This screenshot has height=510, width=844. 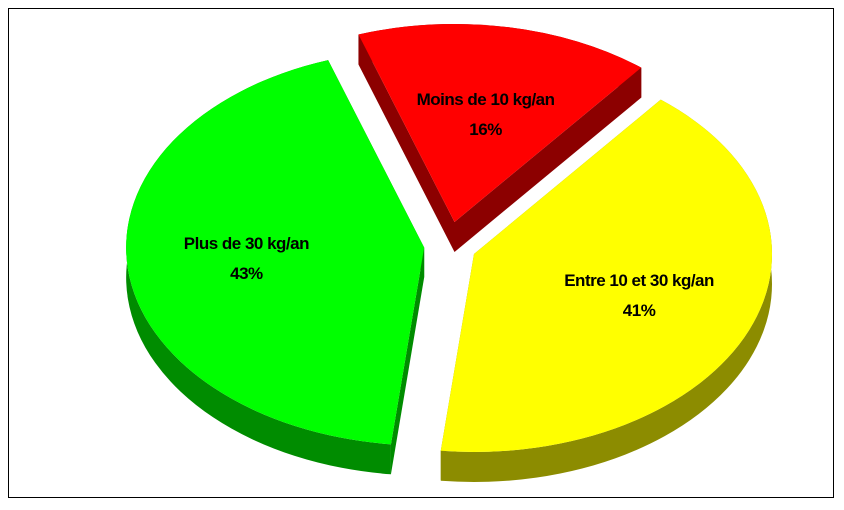 What do you see at coordinates (246, 274) in the screenshot?
I see `value-label: 43%` at bounding box center [246, 274].